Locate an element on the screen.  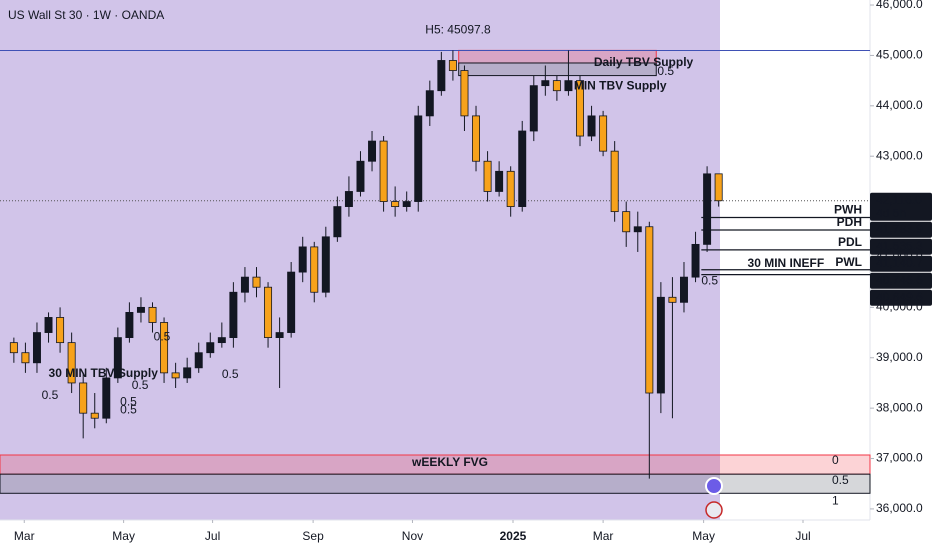
price-tag-label: 40,649.6 is located at coordinates (899, 297).